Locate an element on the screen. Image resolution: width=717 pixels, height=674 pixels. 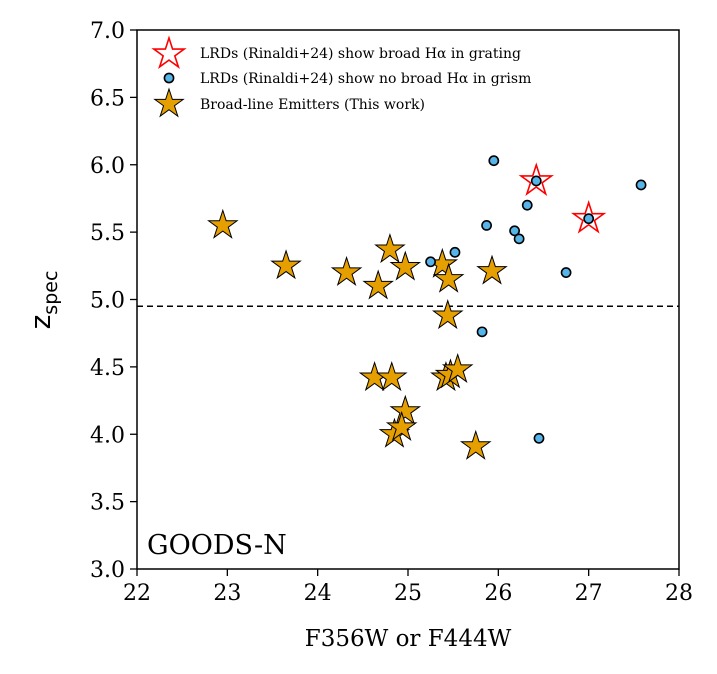
x-tick-label: 22 is located at coordinates (137, 593).